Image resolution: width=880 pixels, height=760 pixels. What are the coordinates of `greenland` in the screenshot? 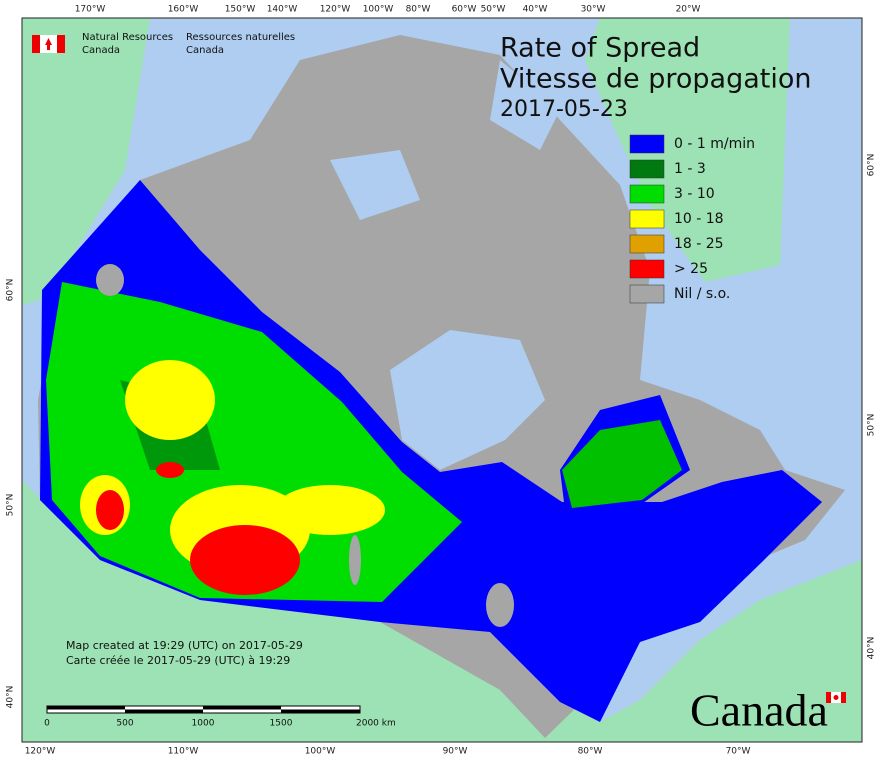 It's located at (687, 150).